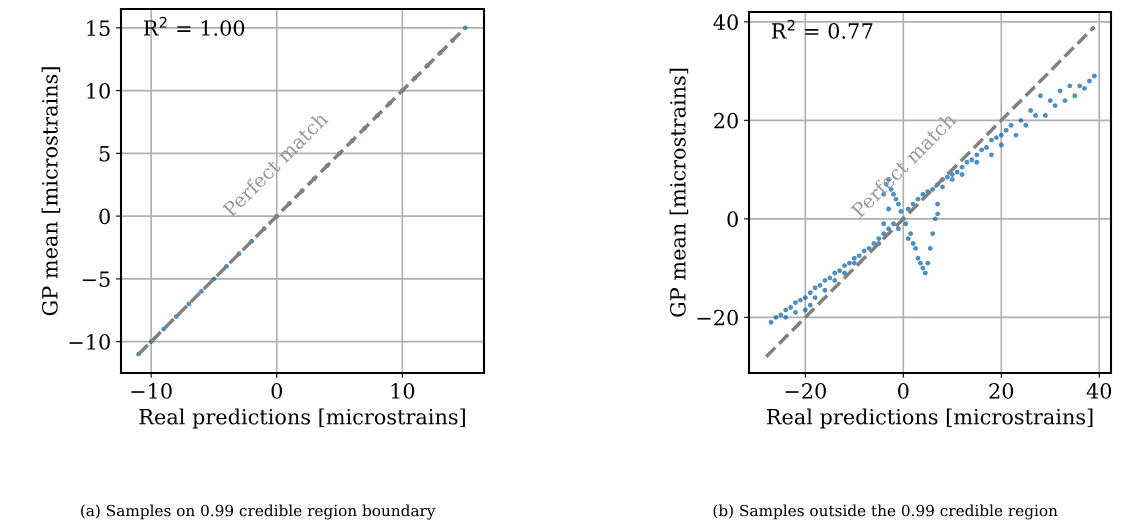 This screenshot has height=528, width=1121. I want to click on x-tick-label: 20, so click(1001, 391).